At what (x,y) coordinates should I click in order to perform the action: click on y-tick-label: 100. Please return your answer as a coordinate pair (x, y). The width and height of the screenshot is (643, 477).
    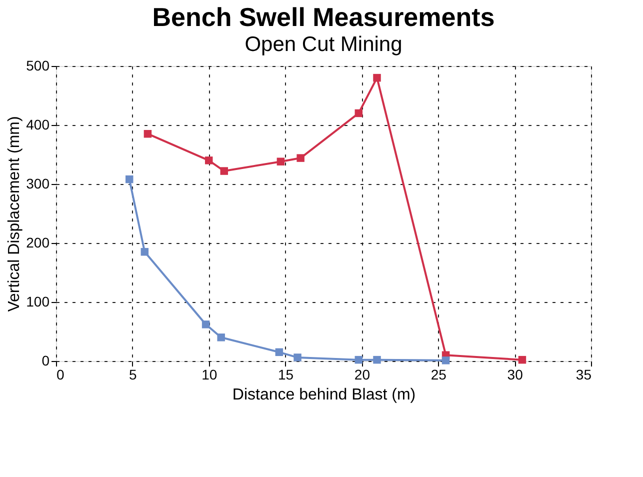
    Looking at the image, I should click on (38, 302).